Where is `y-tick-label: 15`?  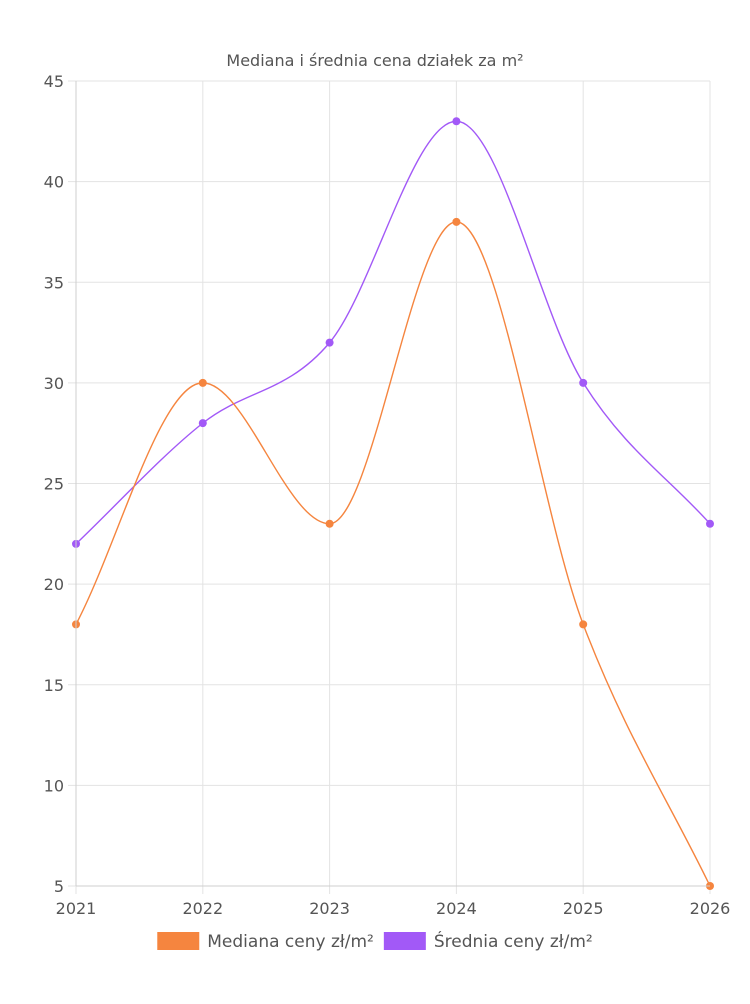
y-tick-label: 15 is located at coordinates (54, 685).